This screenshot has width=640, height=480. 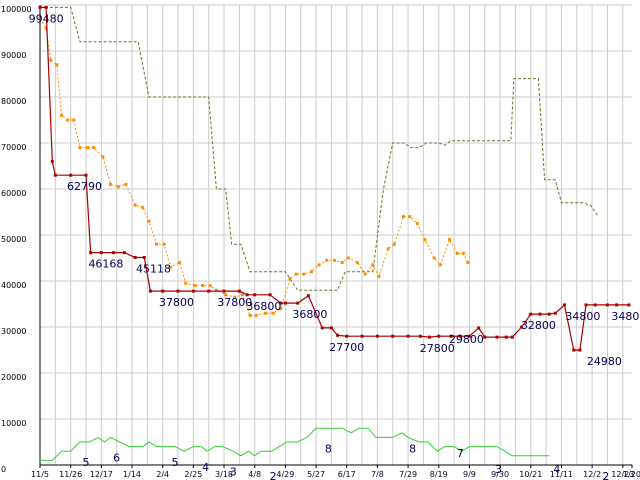 I want to click on x-tick-label: 3/18, so click(x=224, y=474).